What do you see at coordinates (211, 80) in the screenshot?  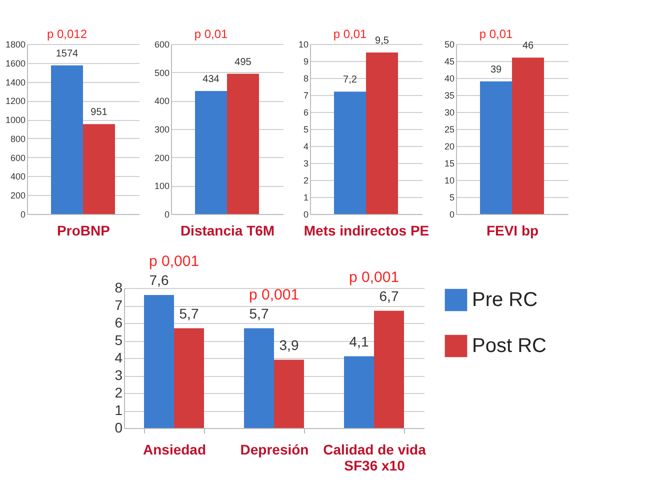 I see `data-label: 434` at bounding box center [211, 80].